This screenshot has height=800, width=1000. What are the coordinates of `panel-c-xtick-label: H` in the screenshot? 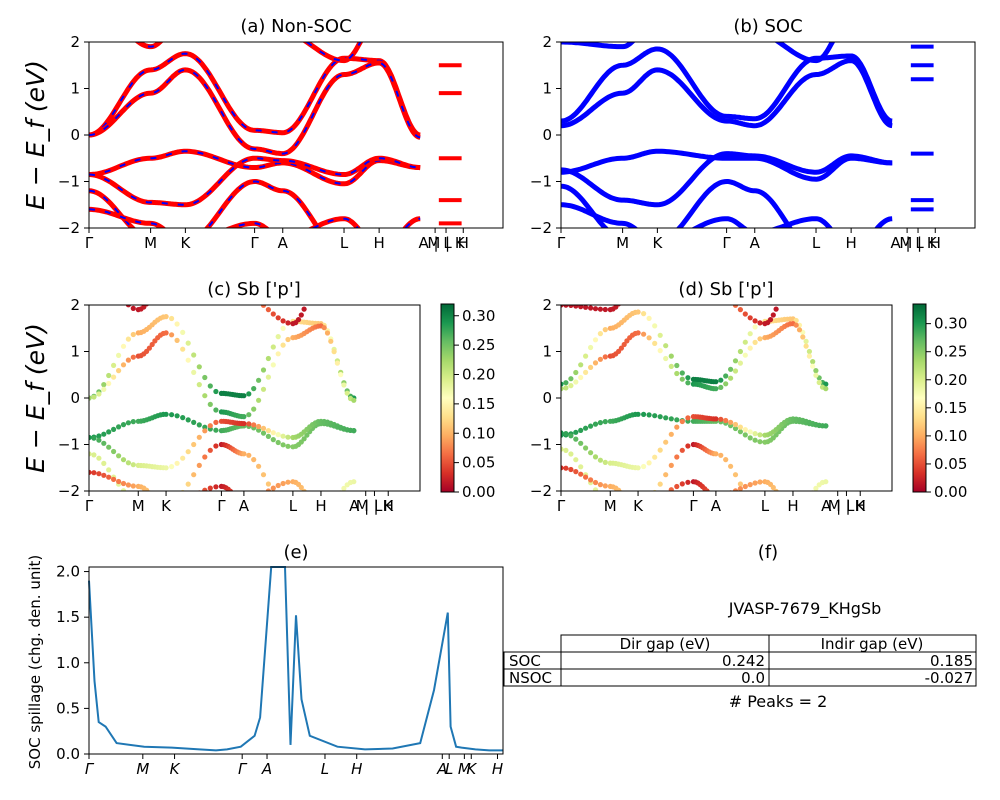 It's located at (388, 506).